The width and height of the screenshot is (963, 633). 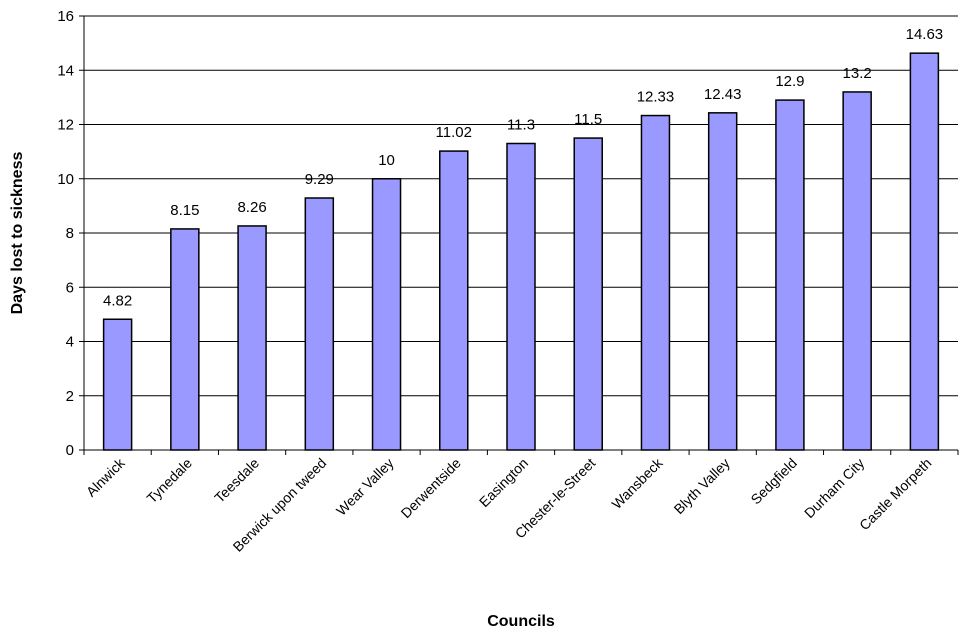 What do you see at coordinates (521, 621) in the screenshot?
I see `x-axis-title: Councils` at bounding box center [521, 621].